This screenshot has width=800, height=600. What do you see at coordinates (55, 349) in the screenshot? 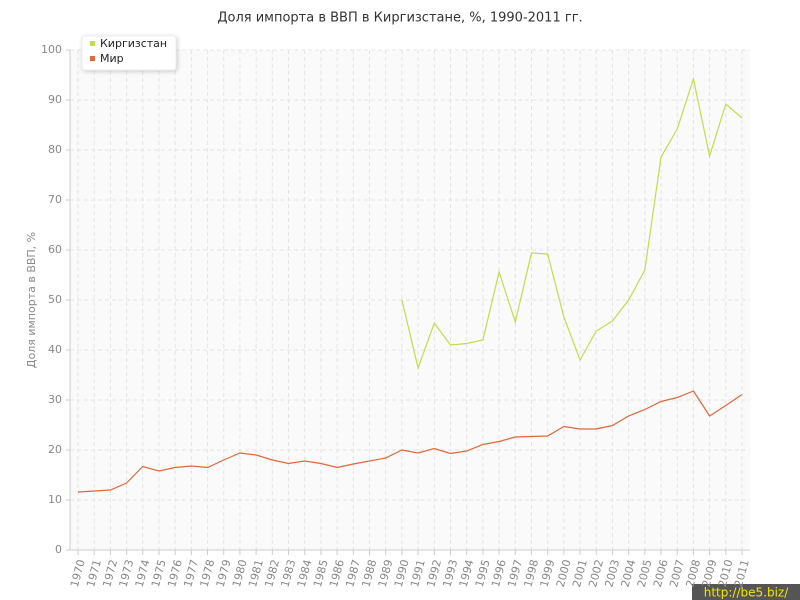
I see `y-tick-label: 40` at bounding box center [55, 349].